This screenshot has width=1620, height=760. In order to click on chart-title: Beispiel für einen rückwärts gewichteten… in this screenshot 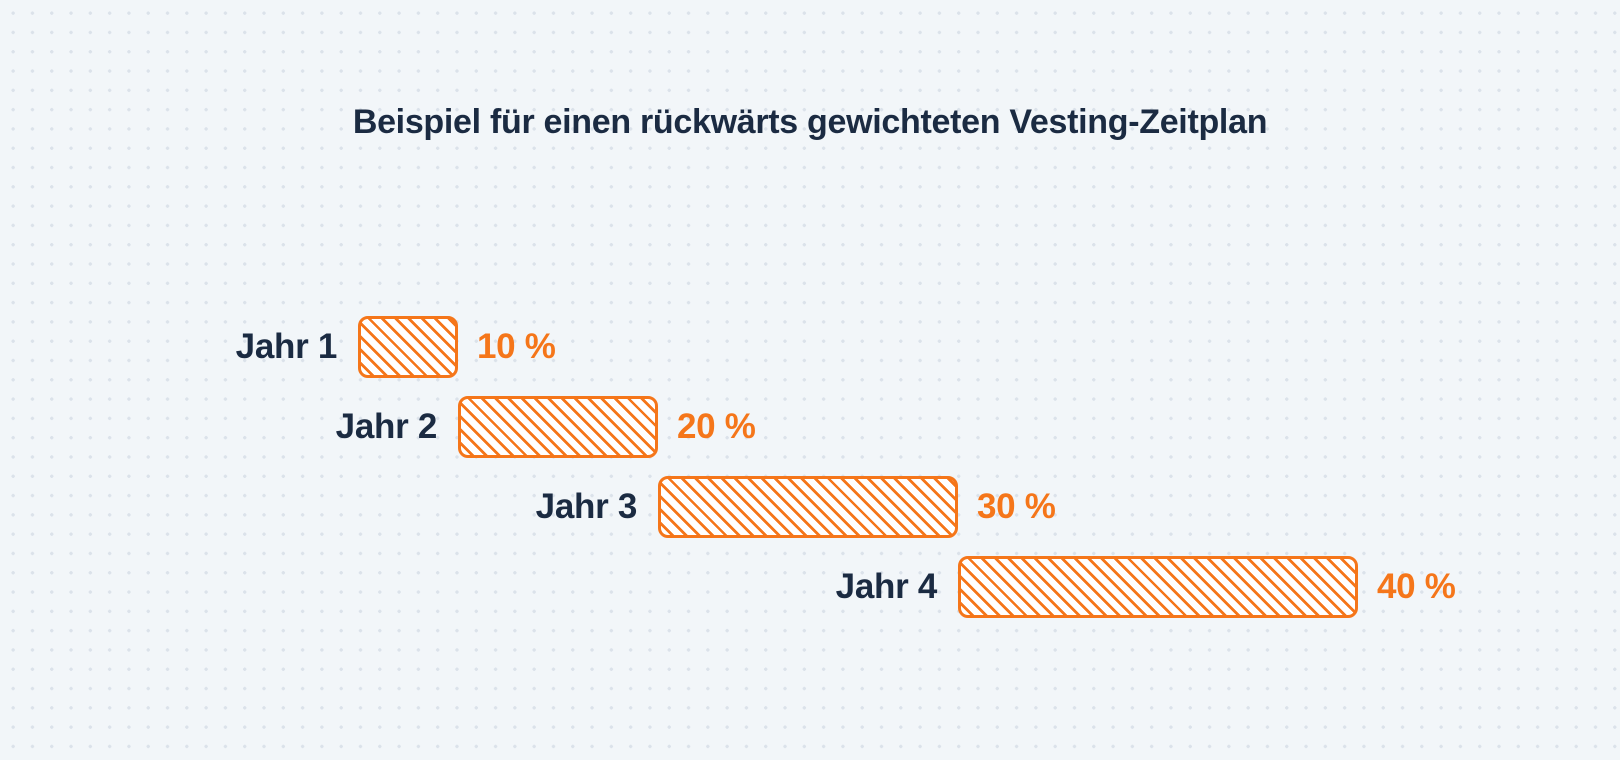, I will do `click(810, 122)`.